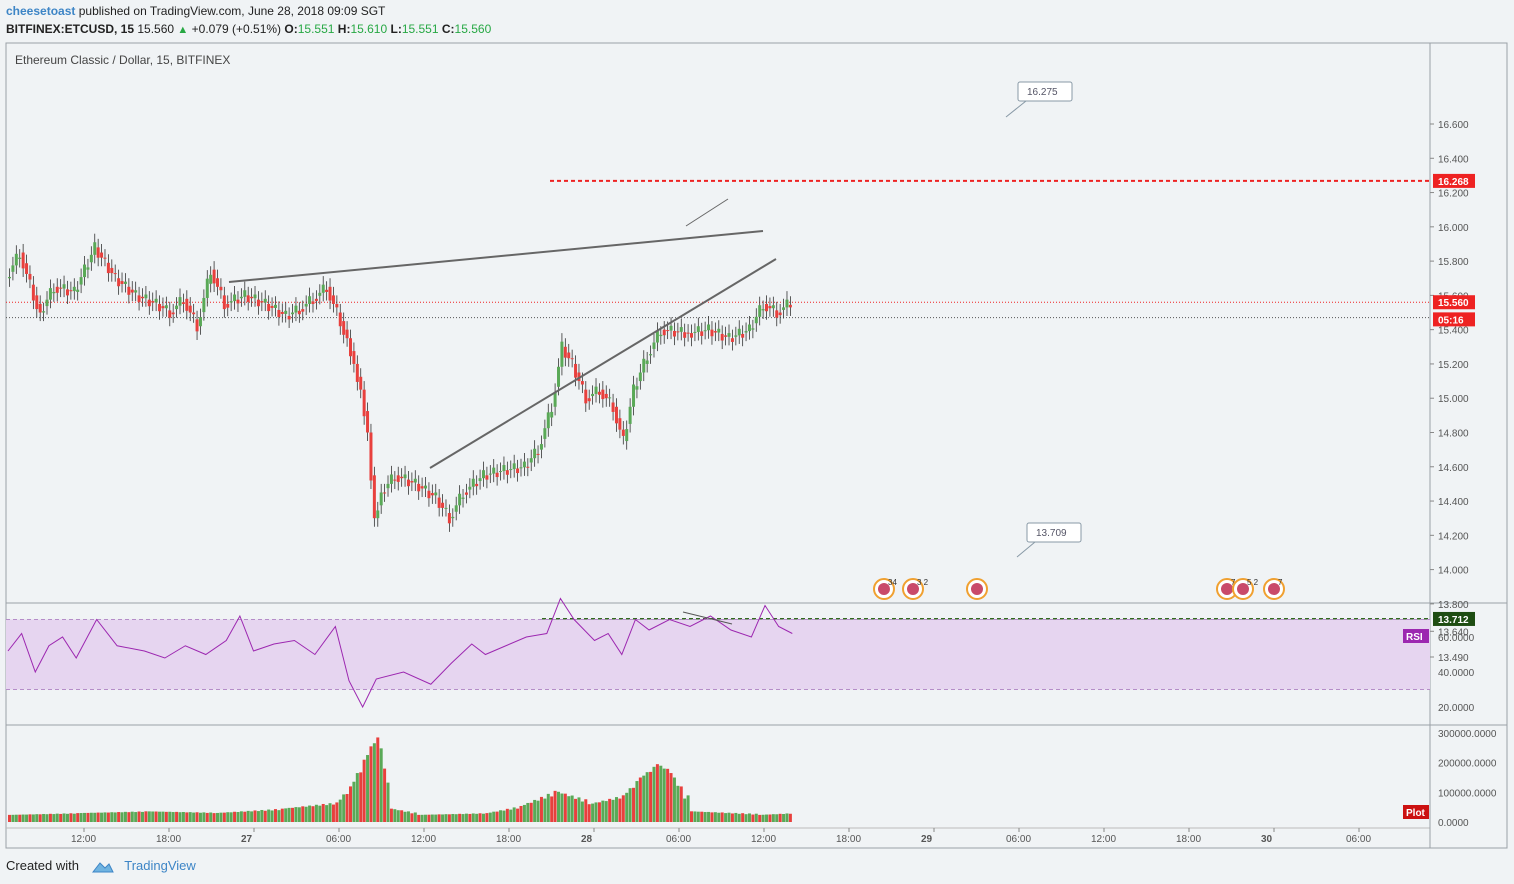  What do you see at coordinates (1467, 764) in the screenshot?
I see `volume-tick-label: 200000.0000` at bounding box center [1467, 764].